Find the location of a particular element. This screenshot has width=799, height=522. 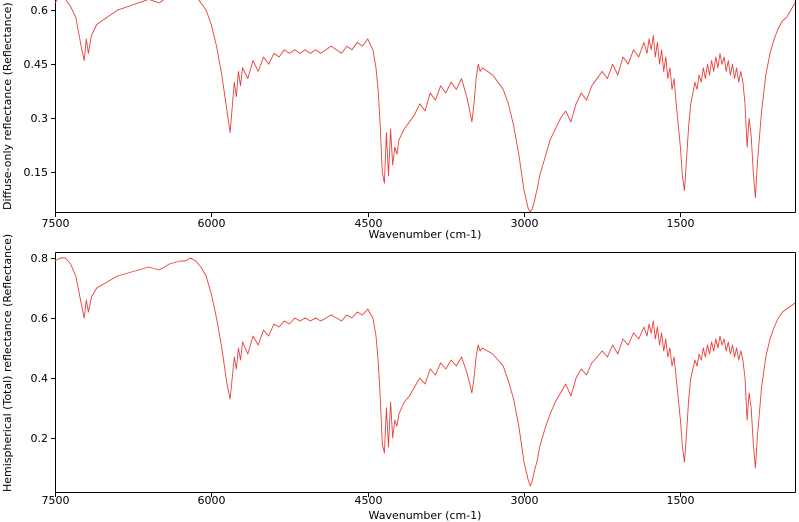

y-tick-label: 0.4 is located at coordinates (40, 378).